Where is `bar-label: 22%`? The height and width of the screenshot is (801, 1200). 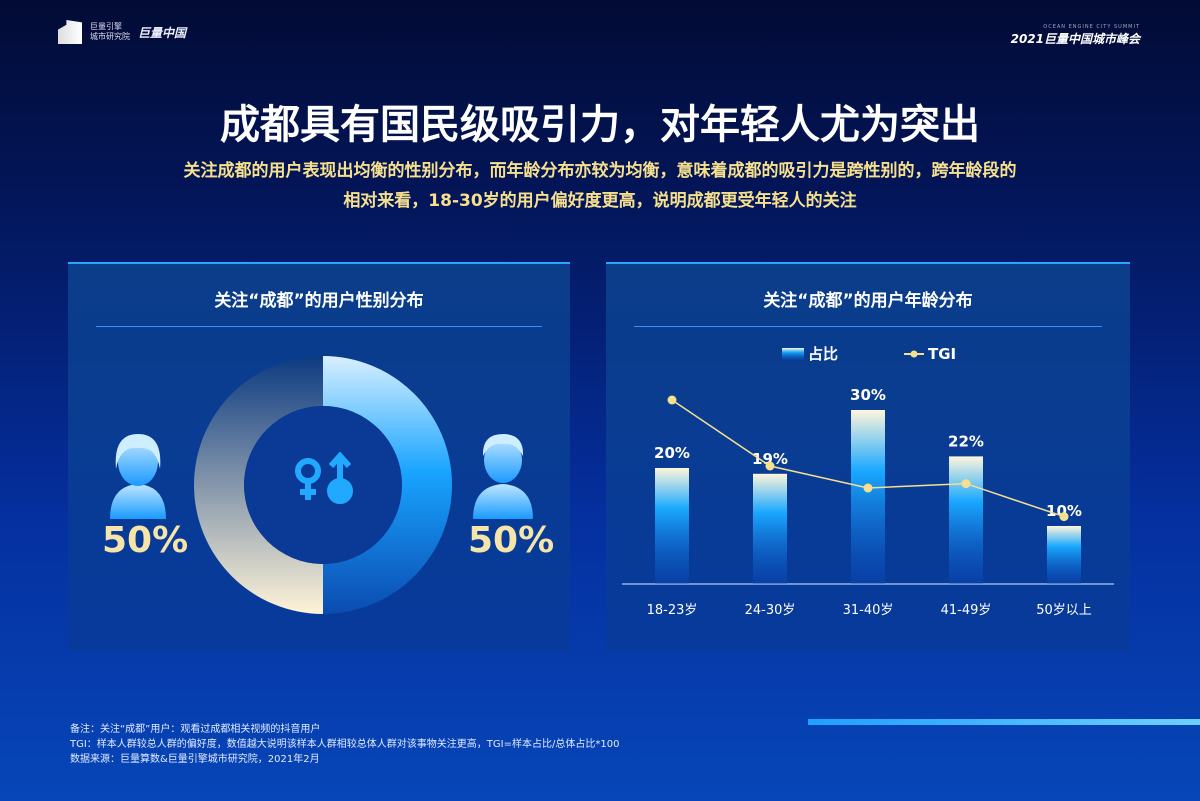 bar-label: 22% is located at coordinates (966, 441).